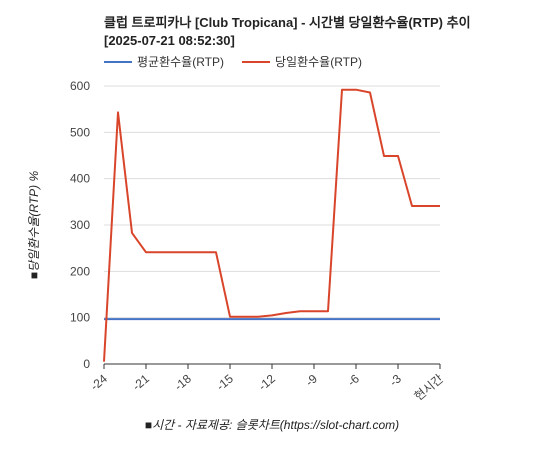 Image resolution: width=544 pixels, height=450 pixels. What do you see at coordinates (99, 382) in the screenshot?
I see `x-tick-label: -24` at bounding box center [99, 382].